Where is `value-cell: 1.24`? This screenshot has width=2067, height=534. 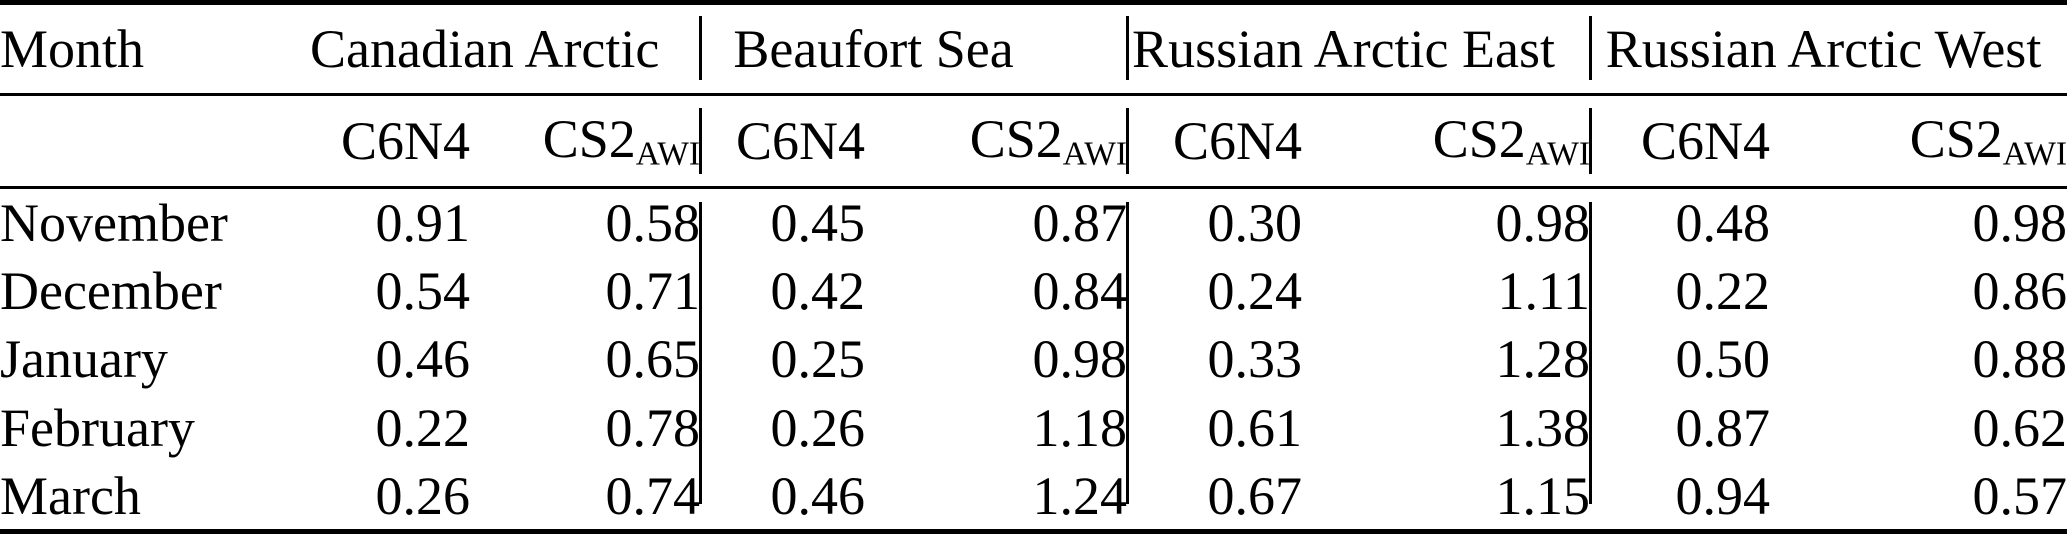
value-cell: 1.24 is located at coordinates (1080, 495).